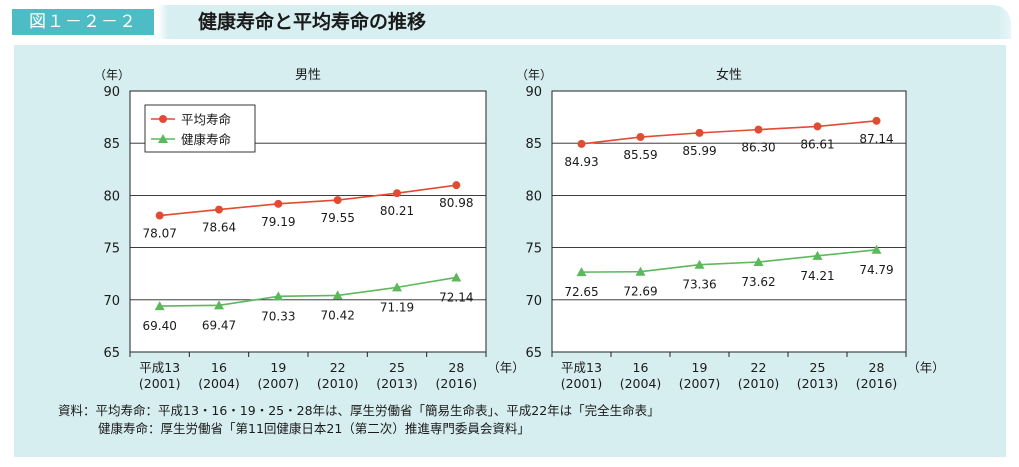 The image size is (1019, 467). I want to click on figure-number-badge: 図１－２－２, so click(83, 22).